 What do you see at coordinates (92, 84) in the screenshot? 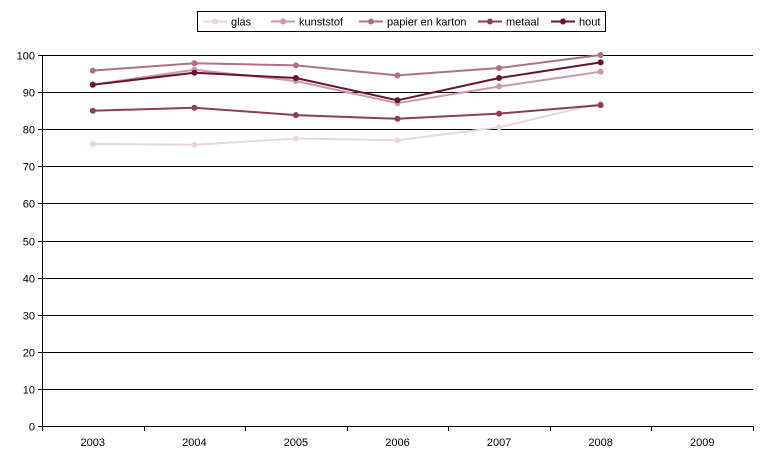
I see `data-point-hout-2003` at bounding box center [92, 84].